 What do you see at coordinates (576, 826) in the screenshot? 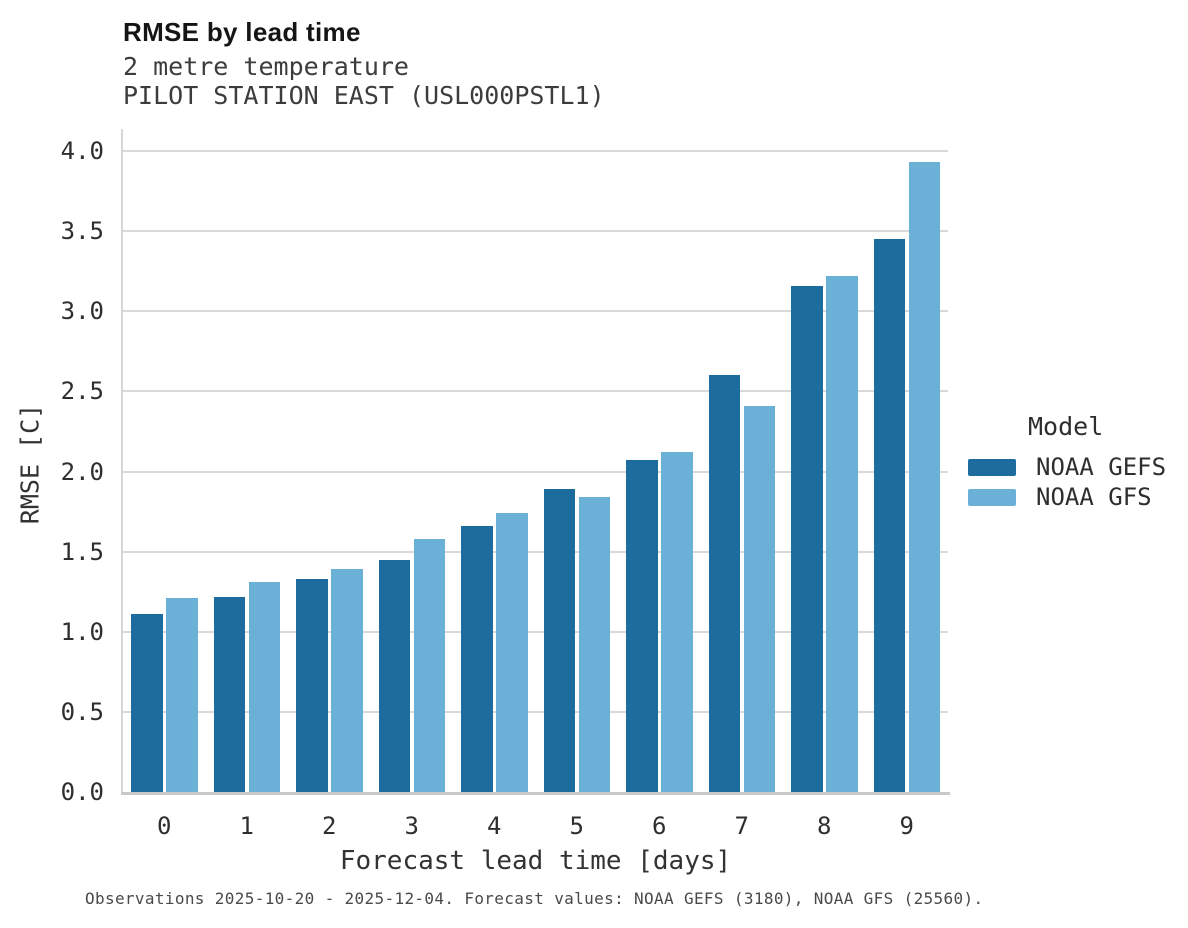
I see `x-tick-5: 5` at bounding box center [576, 826].